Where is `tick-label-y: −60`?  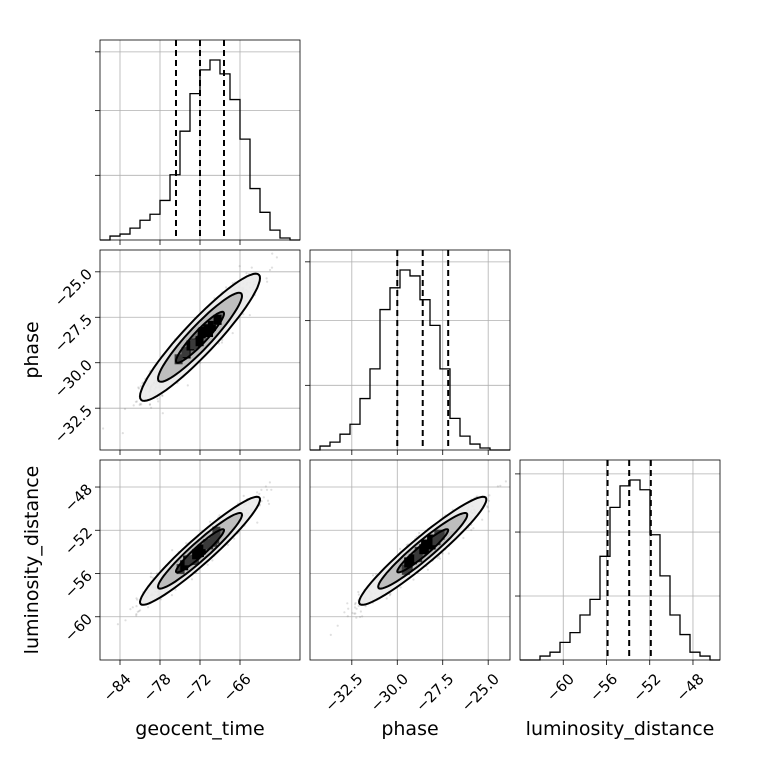 tick-label-y: −60 is located at coordinates (78, 627).